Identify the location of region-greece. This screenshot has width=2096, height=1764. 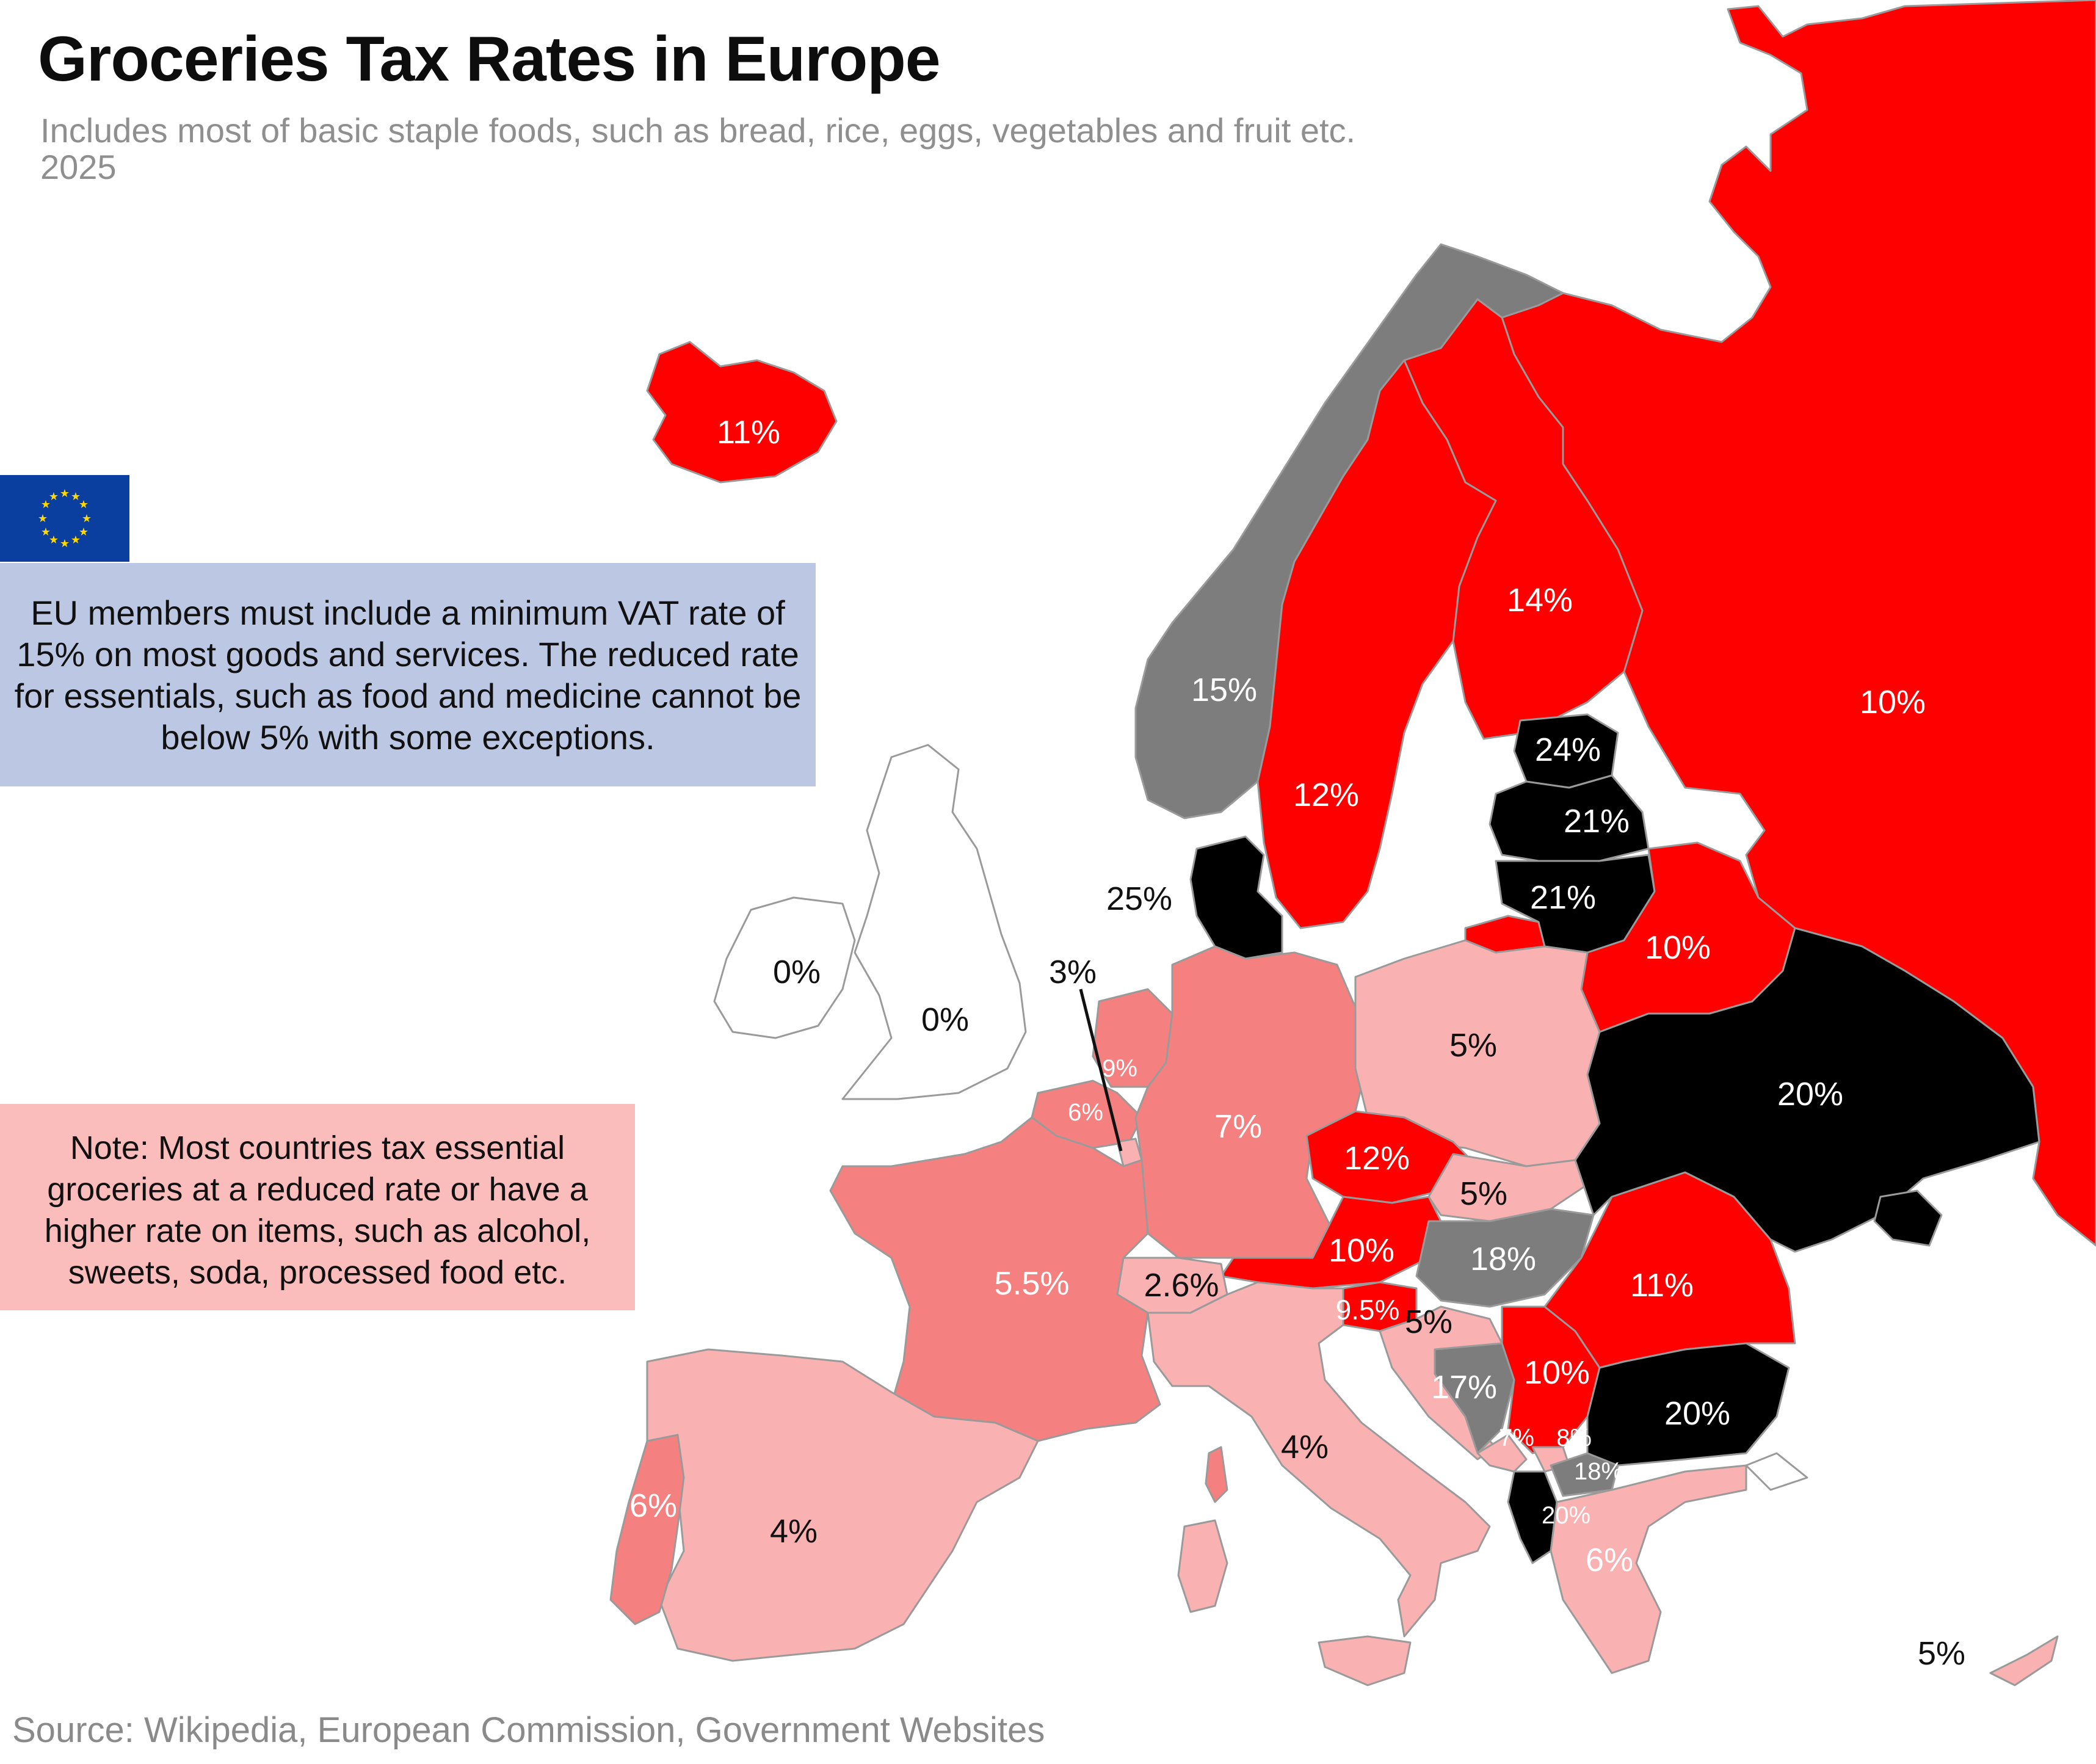
(1648, 1569).